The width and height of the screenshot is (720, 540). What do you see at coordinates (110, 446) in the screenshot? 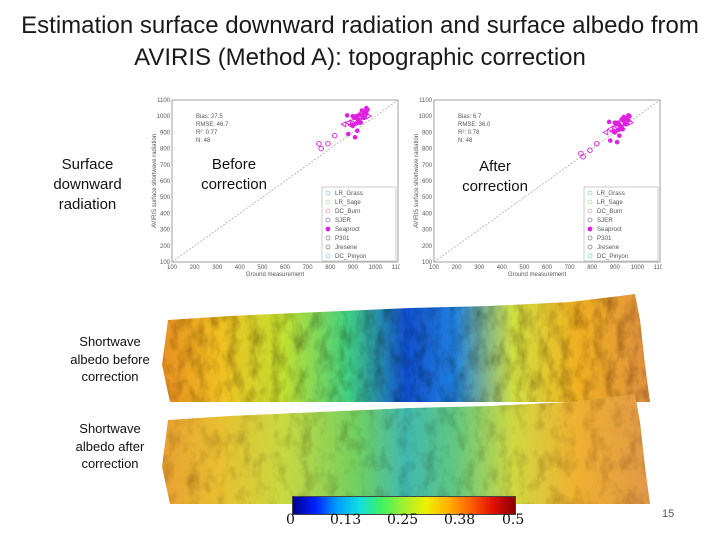
I see `albedo-after-label: Shortwave albedo after correction` at bounding box center [110, 446].